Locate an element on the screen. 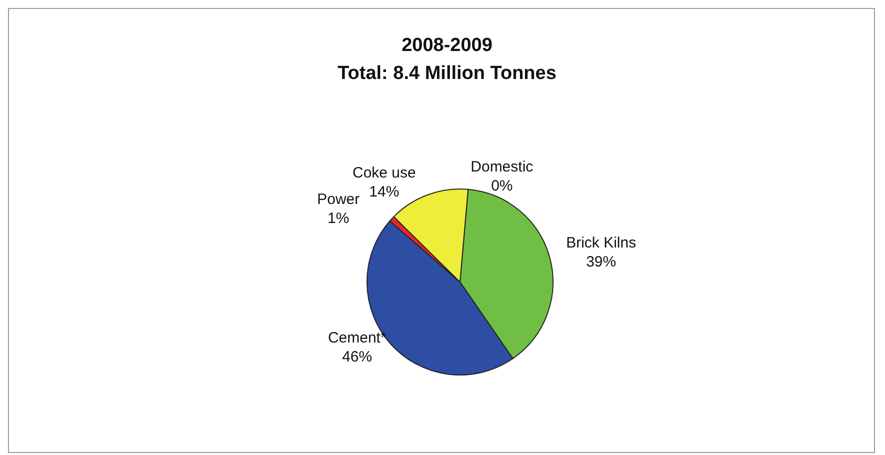 The width and height of the screenshot is (885, 455). data-label: 14% is located at coordinates (384, 191).